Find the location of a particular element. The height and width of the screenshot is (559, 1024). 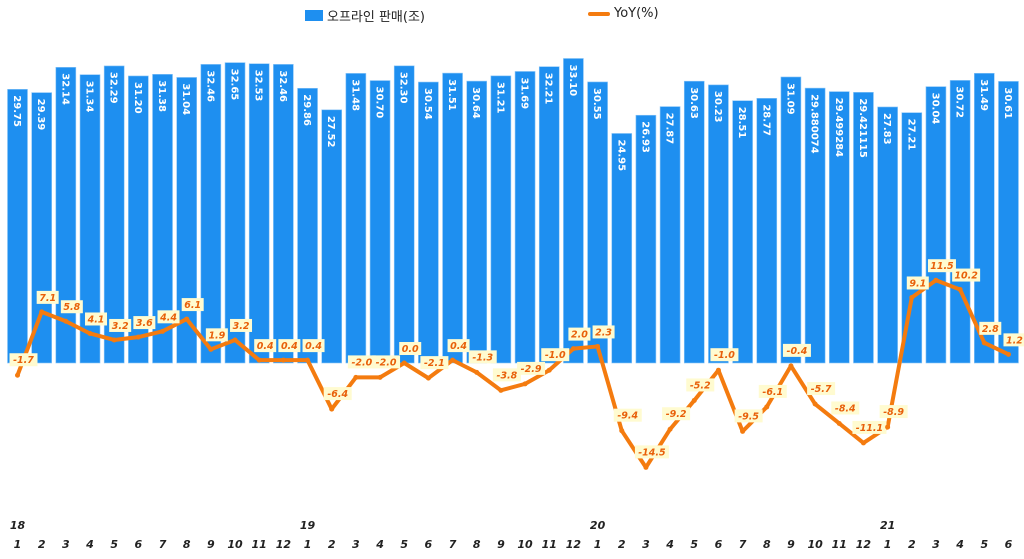

yoy-data-label: 2.0 is located at coordinates (579, 335).